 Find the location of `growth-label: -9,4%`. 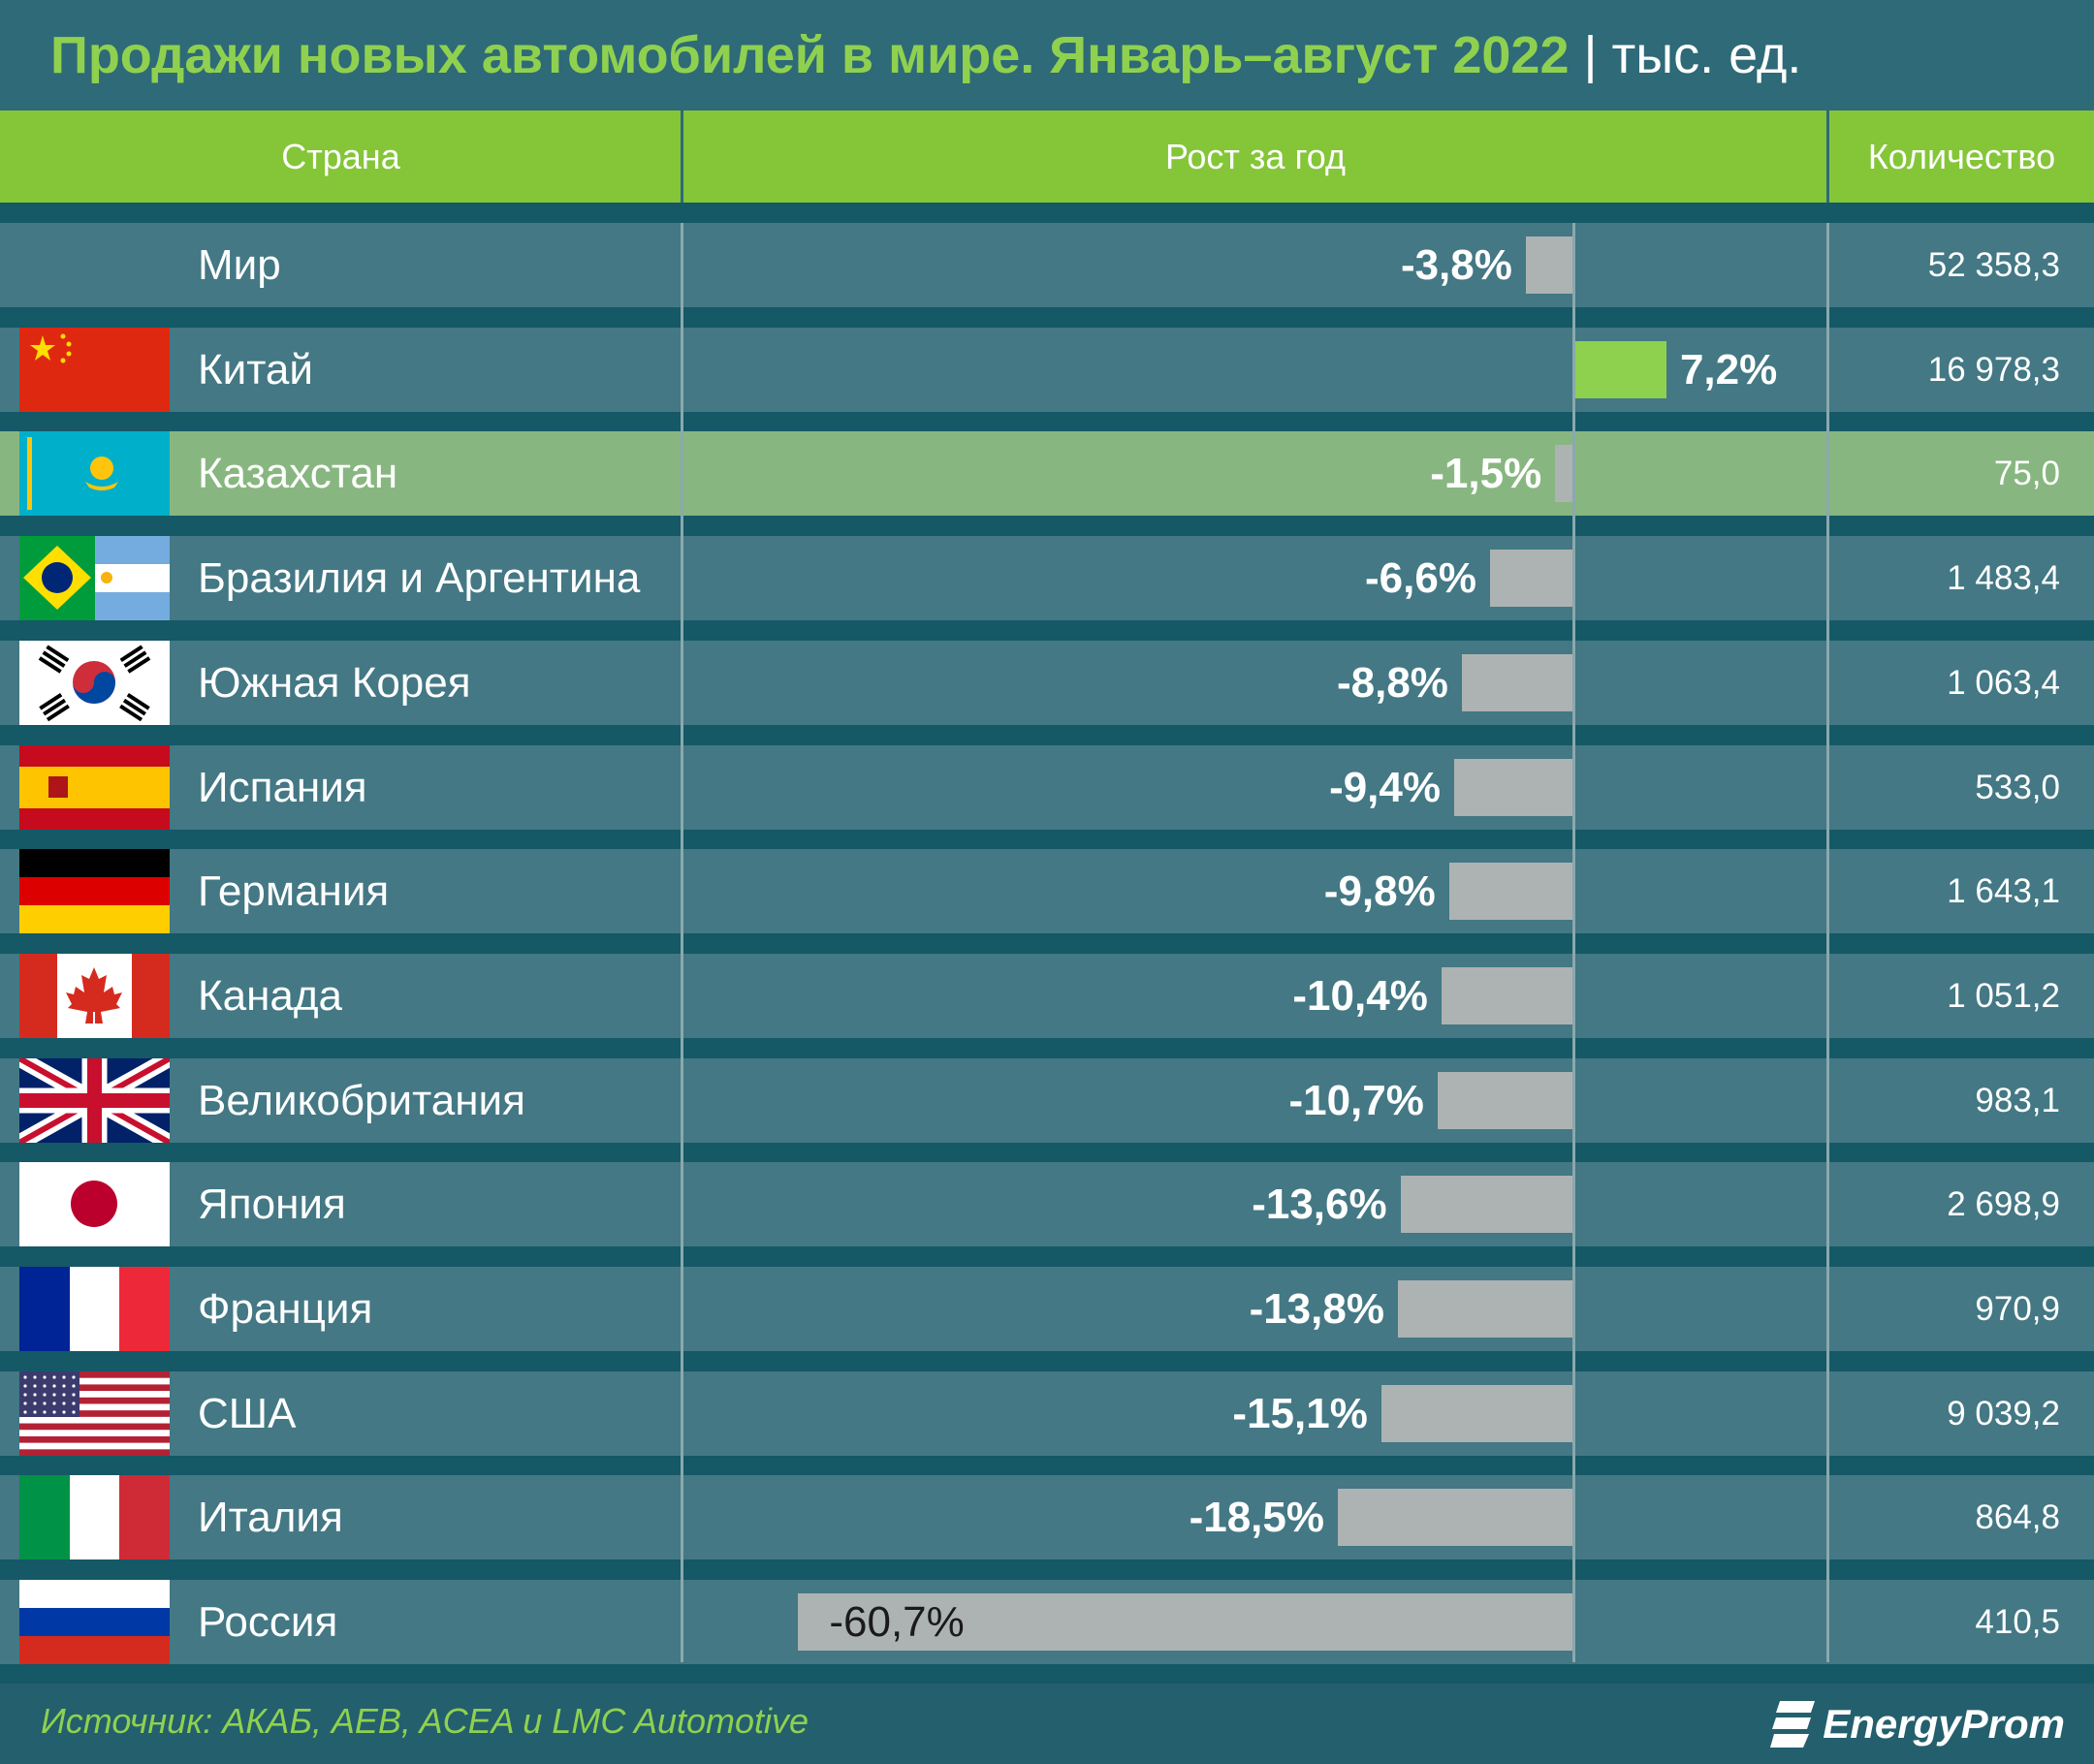

growth-label: -9,4% is located at coordinates (1385, 787).